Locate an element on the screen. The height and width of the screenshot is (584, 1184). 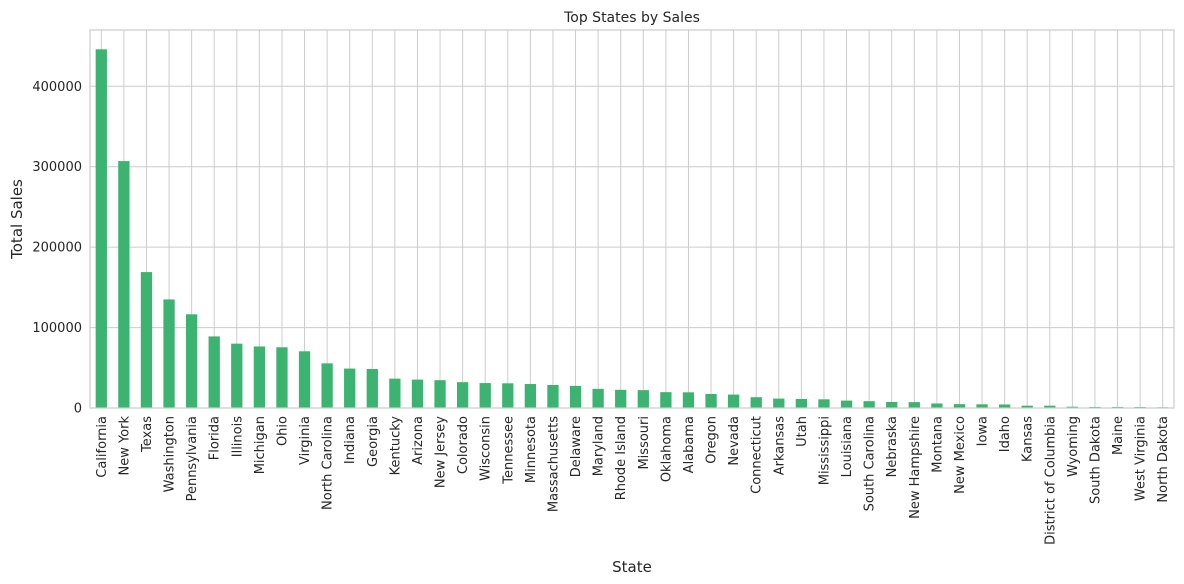
x-tick-label: Connecticut is located at coordinates (757, 455).